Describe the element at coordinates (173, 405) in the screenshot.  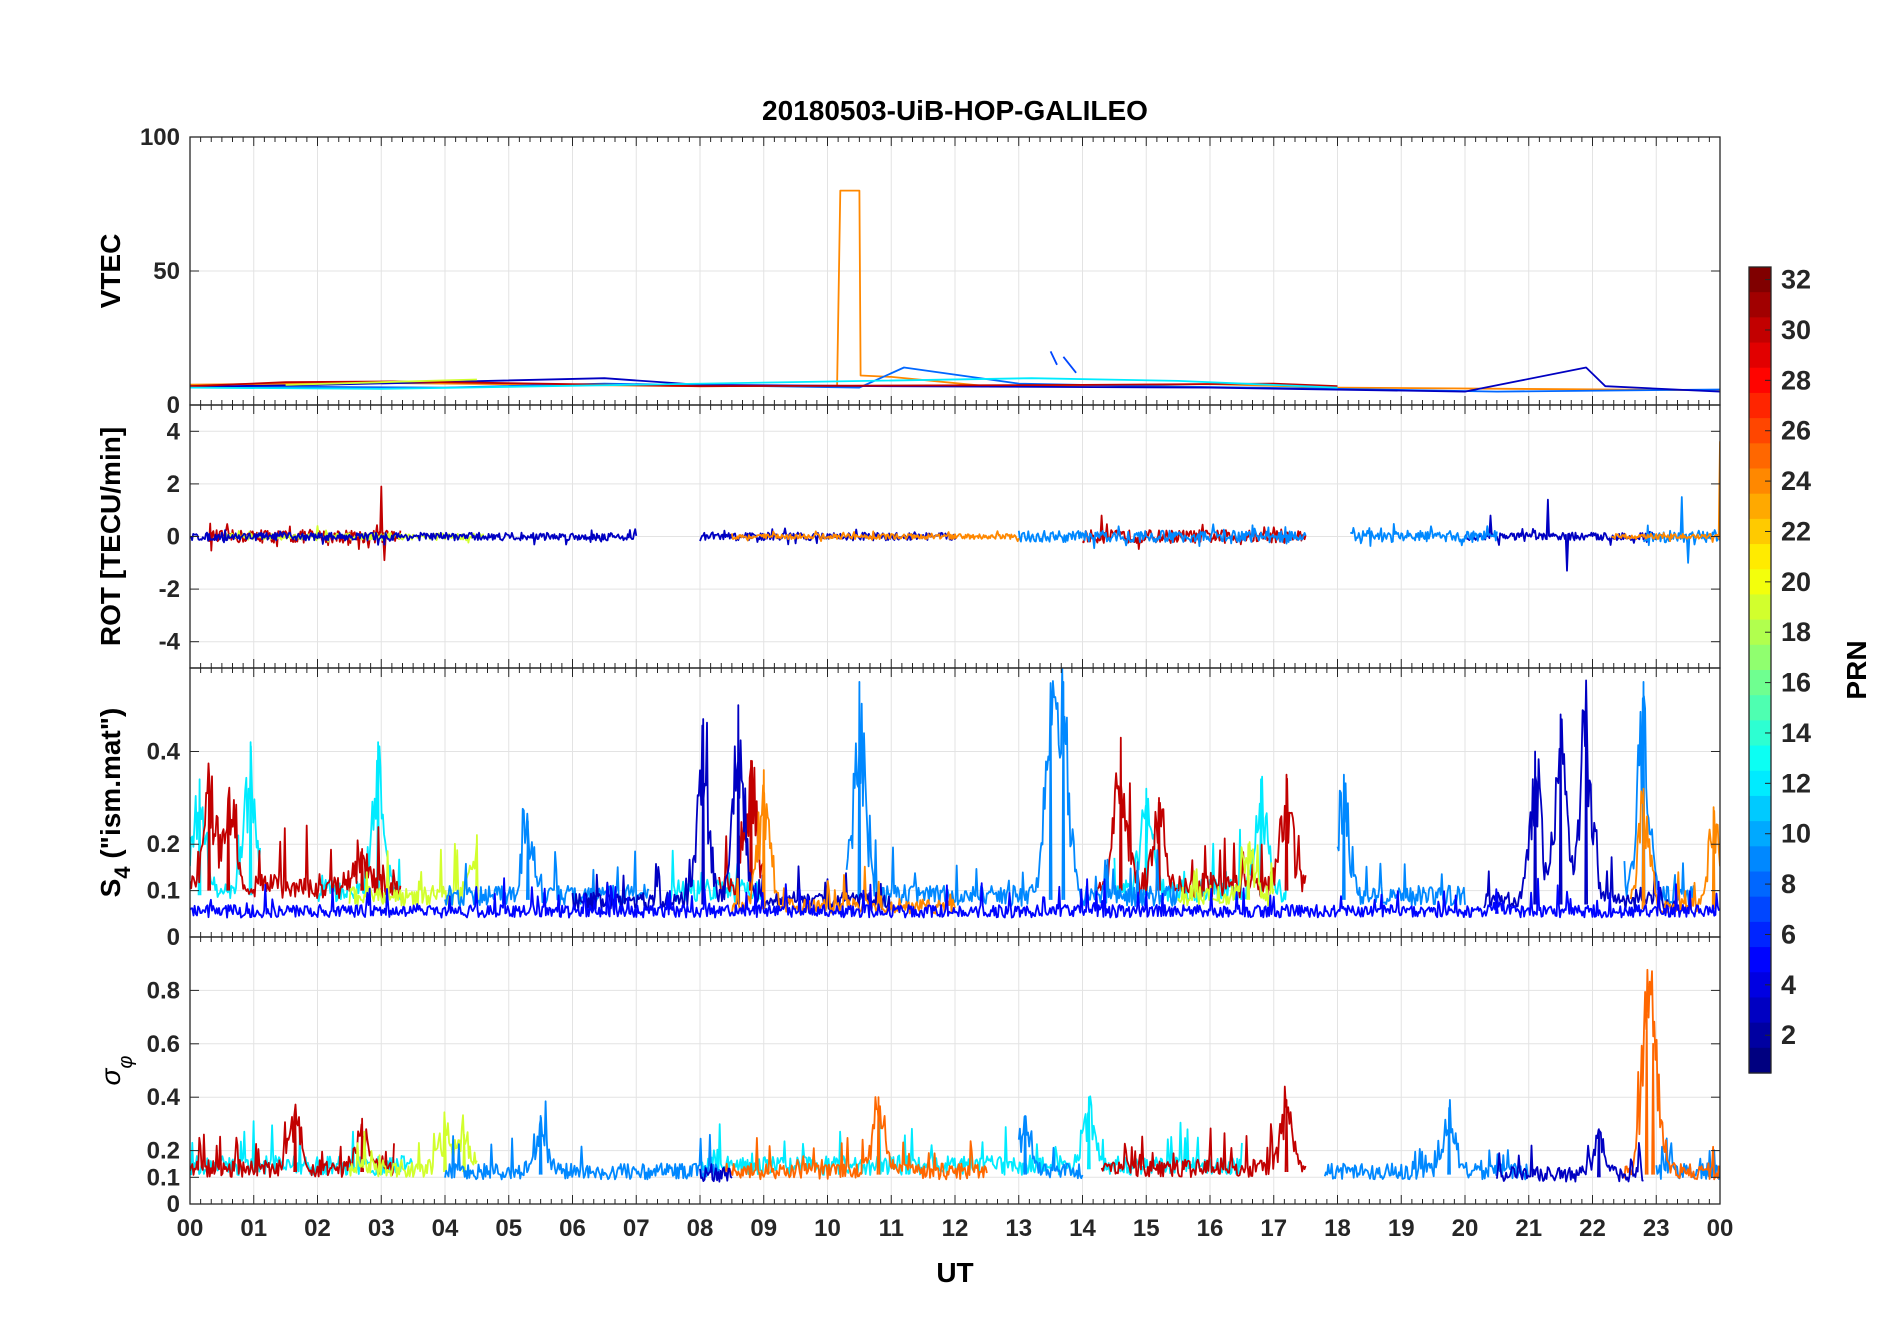
I see `ytick-label-vtec-0: 0` at that location.